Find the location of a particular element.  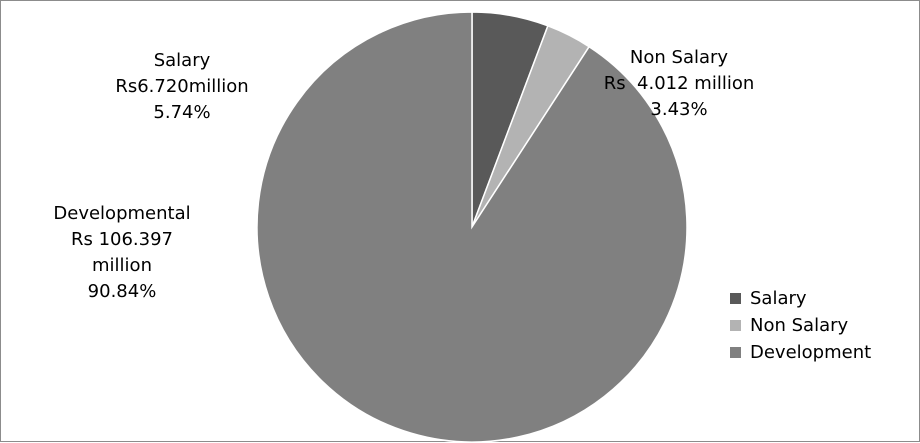

label-non-salary-amount: Rs 4.012 million is located at coordinates (679, 83).